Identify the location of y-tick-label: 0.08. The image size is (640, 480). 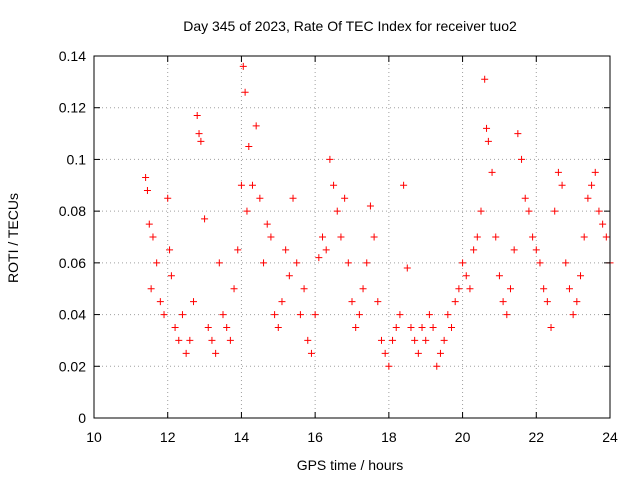
(72, 211).